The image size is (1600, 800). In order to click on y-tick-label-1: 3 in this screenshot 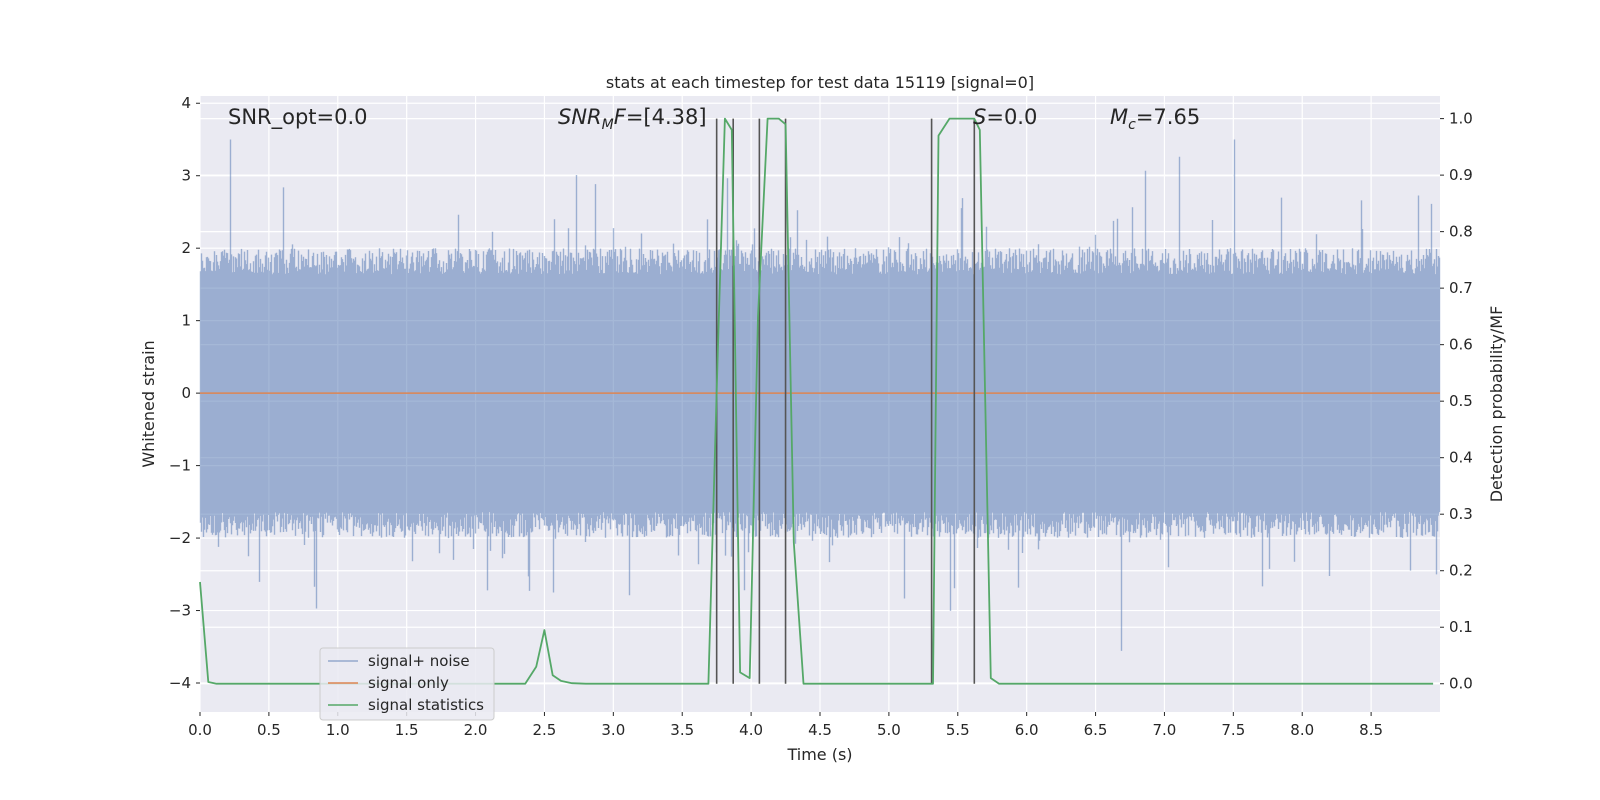, I will do `click(186, 176)`.